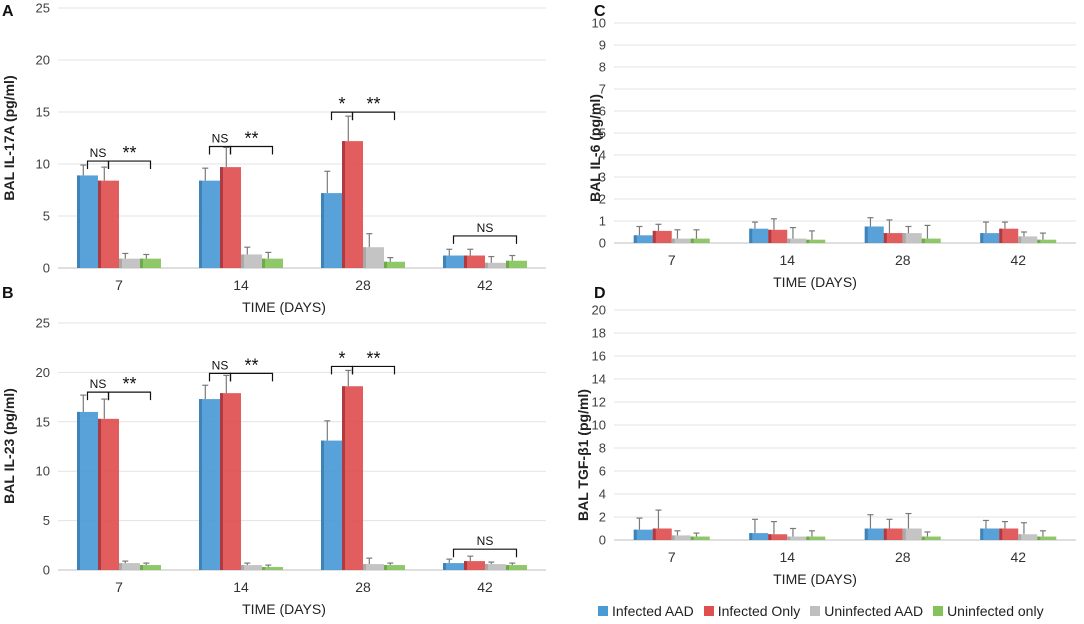  Describe the element at coordinates (602, 177) in the screenshot. I see `y-tick-label: 3` at that location.